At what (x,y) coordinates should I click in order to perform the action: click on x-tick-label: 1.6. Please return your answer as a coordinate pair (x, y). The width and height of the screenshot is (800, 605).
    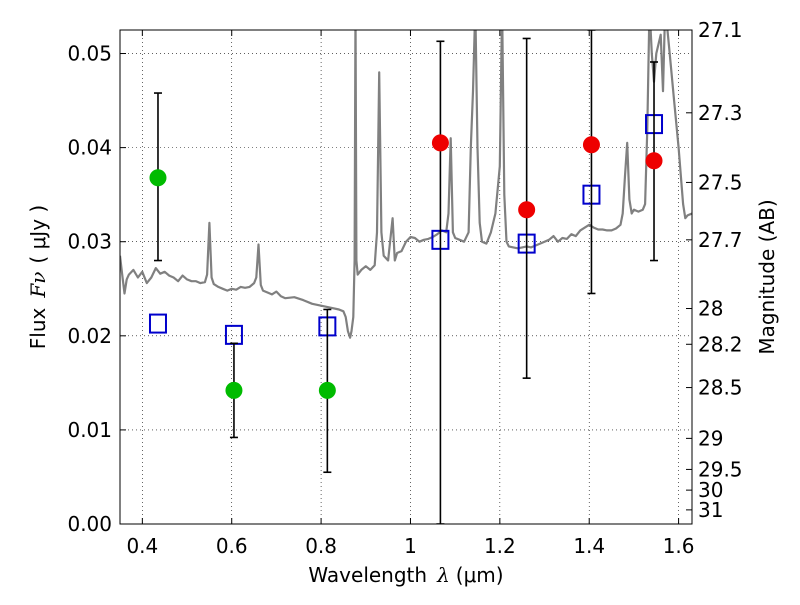
    Looking at the image, I should click on (679, 546).